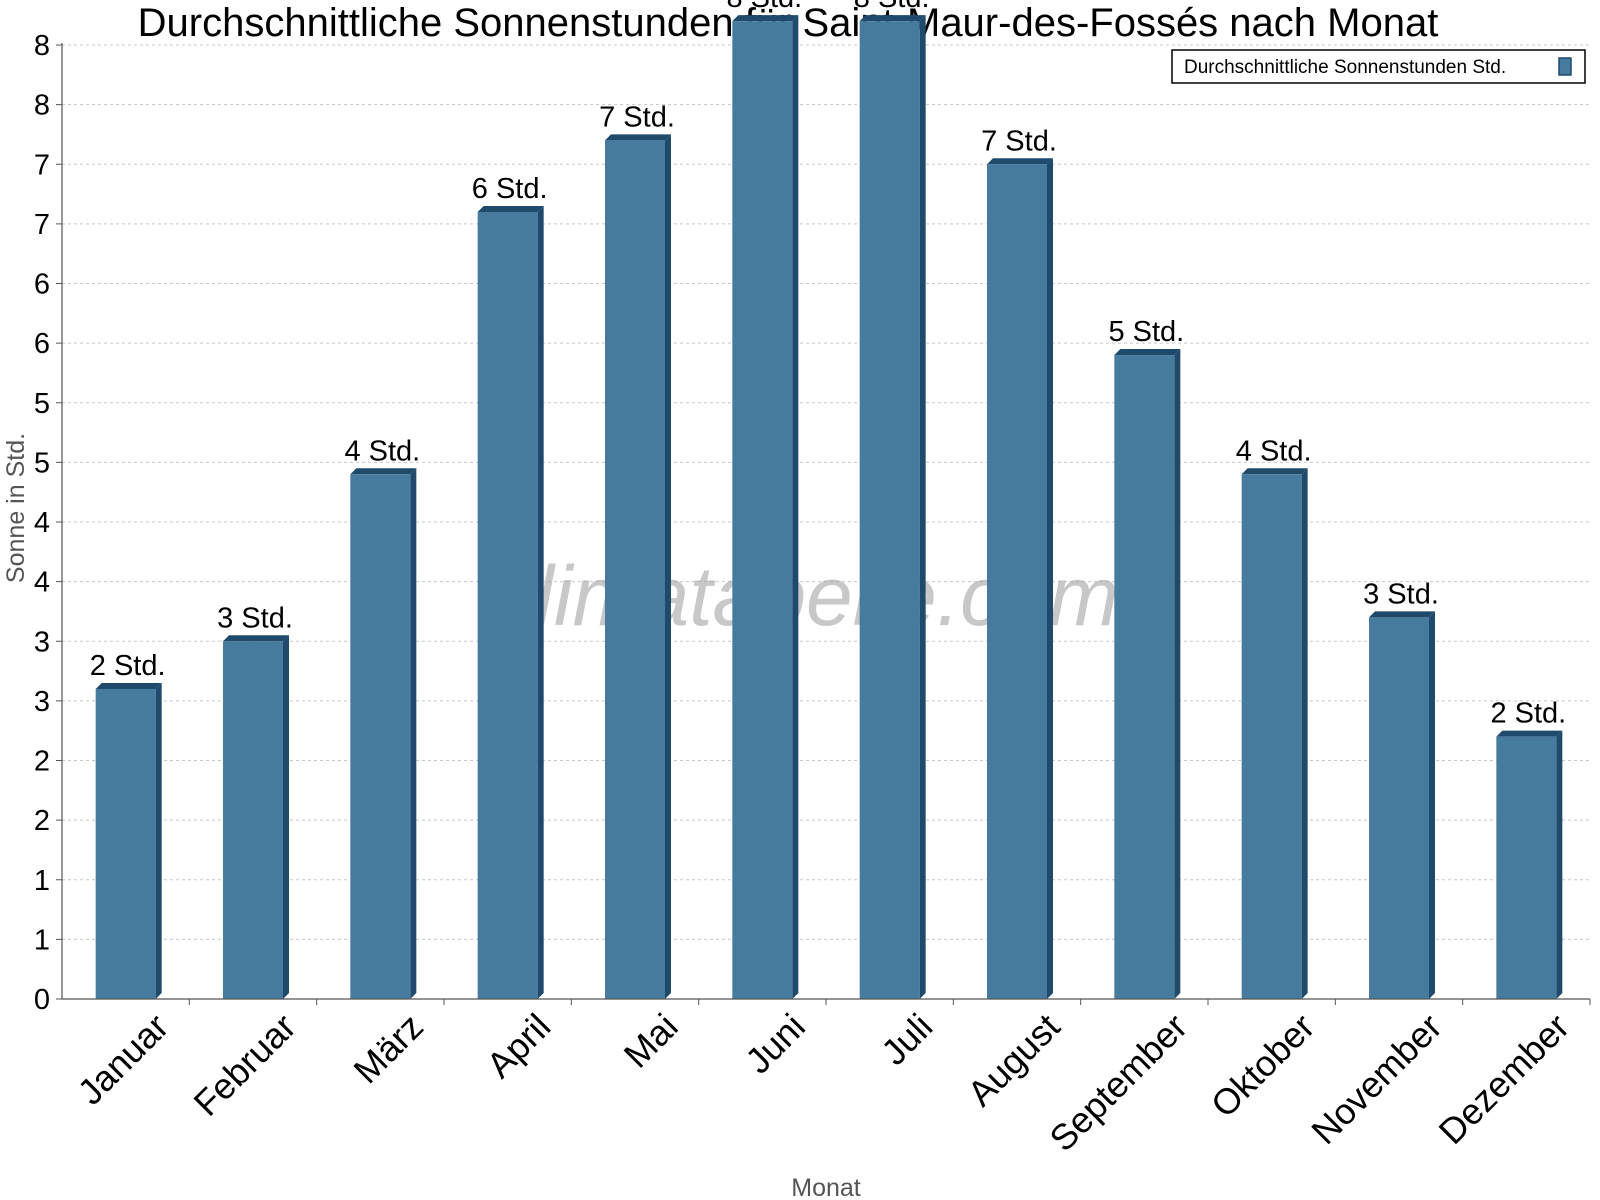 Image resolution: width=1600 pixels, height=1200 pixels. I want to click on x-tick-label: März, so click(388, 1049).